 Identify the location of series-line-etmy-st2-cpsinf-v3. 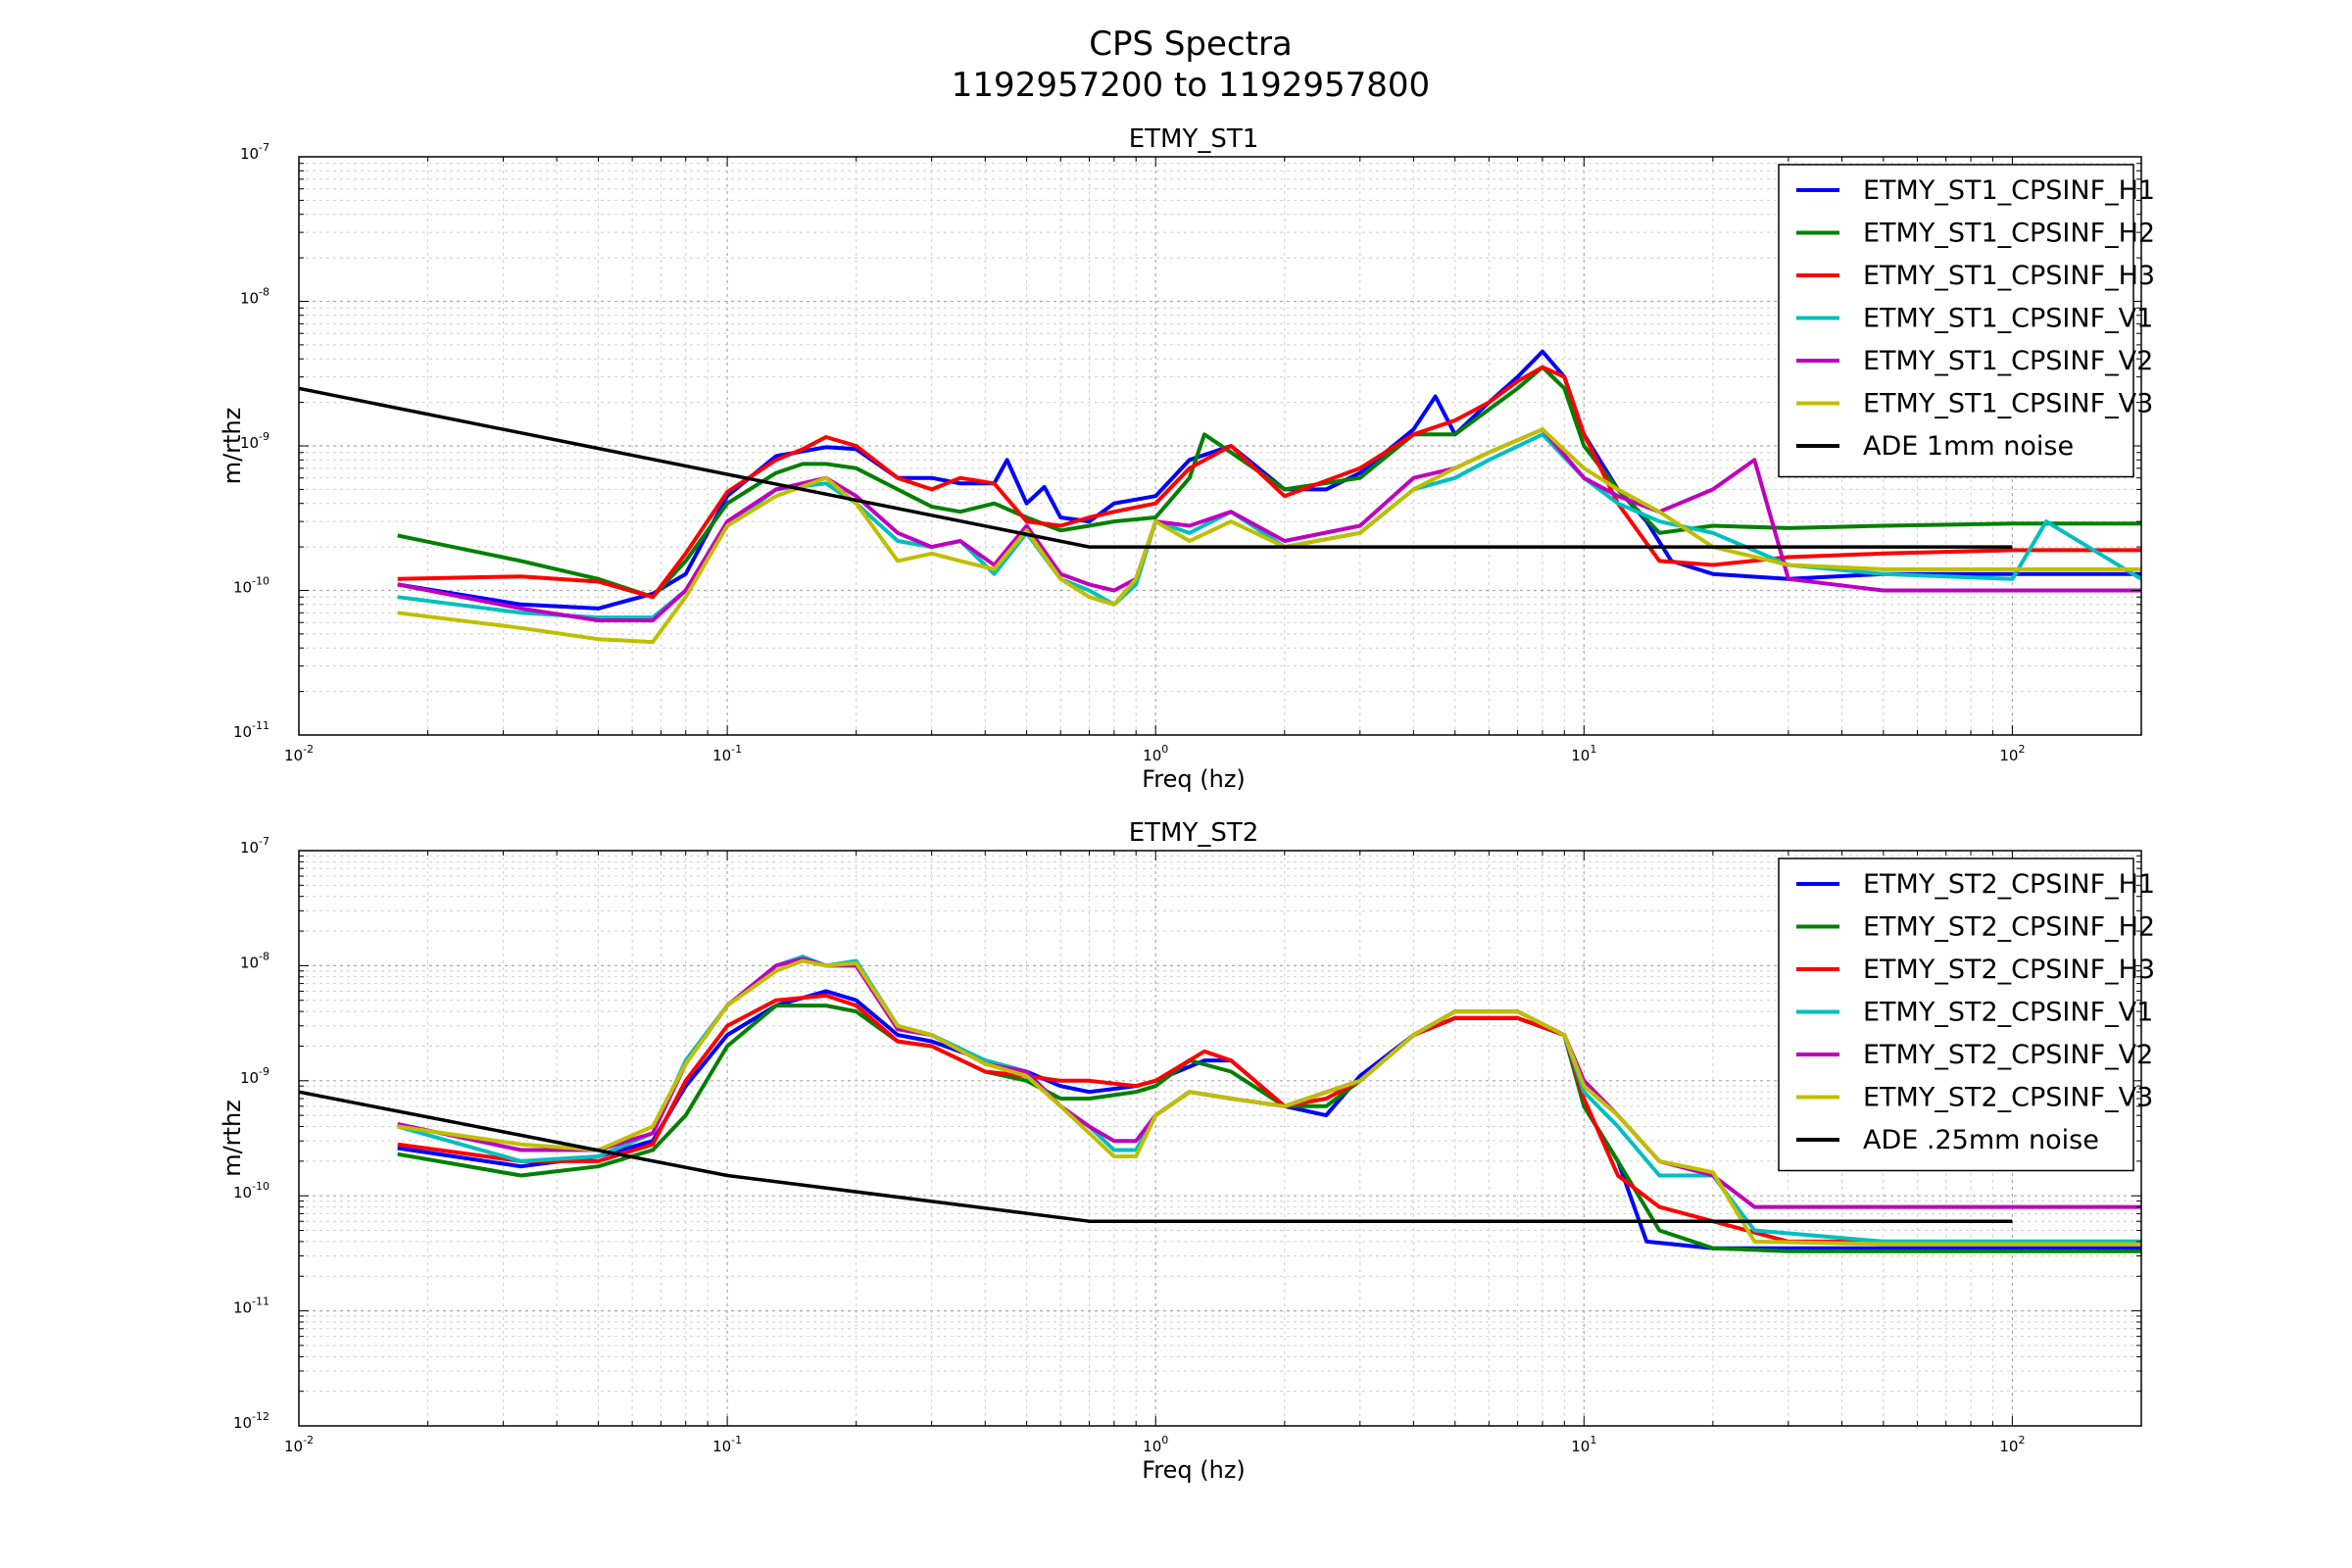
(1269, 1102).